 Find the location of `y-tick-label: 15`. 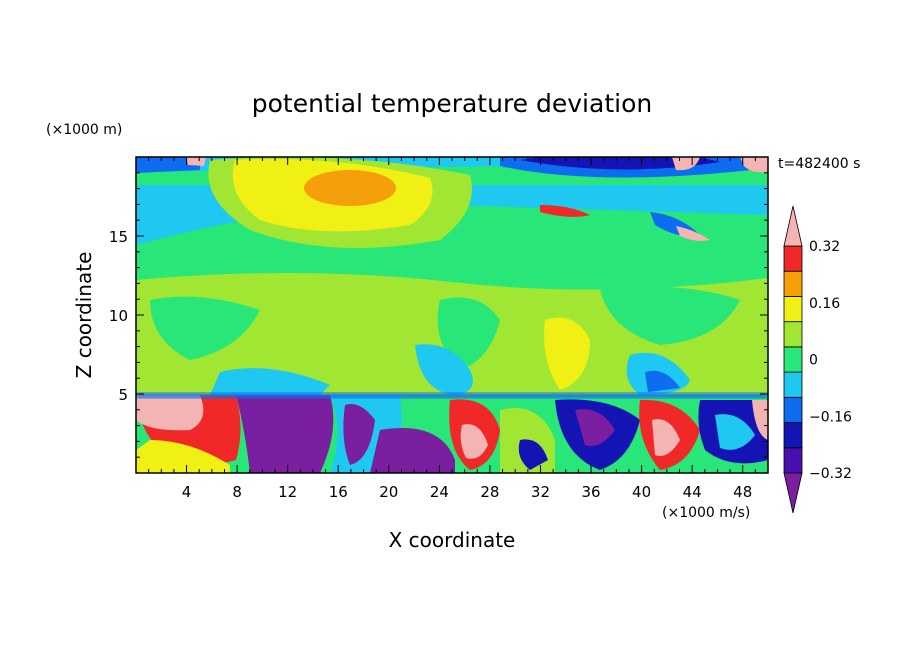

y-tick-label: 15 is located at coordinates (118, 237).